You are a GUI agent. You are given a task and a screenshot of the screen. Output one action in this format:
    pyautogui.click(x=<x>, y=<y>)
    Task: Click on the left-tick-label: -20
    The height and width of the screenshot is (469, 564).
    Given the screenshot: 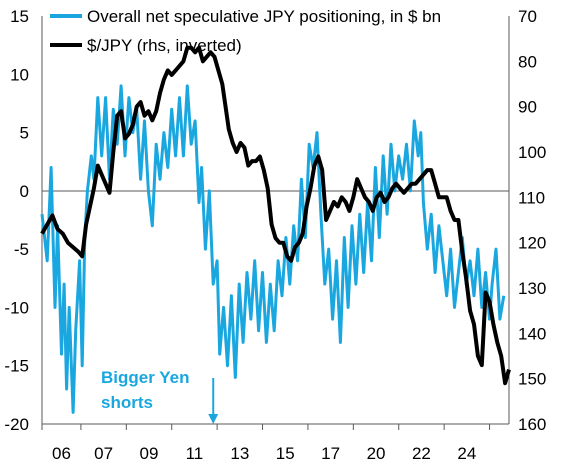 What is the action you would take?
    pyautogui.click(x=16, y=424)
    